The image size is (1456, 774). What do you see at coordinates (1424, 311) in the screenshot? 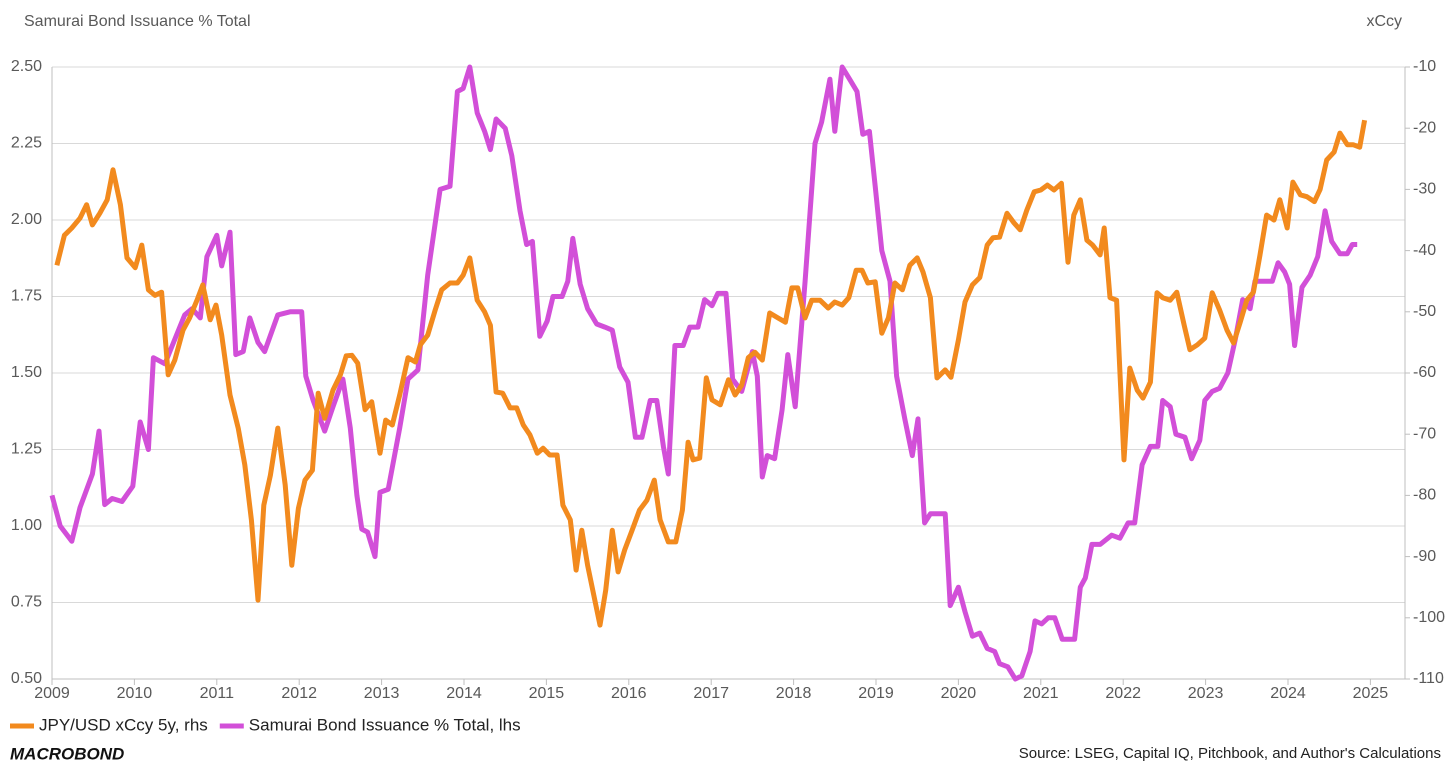
I see `y2-tick-label: -50` at bounding box center [1424, 311].